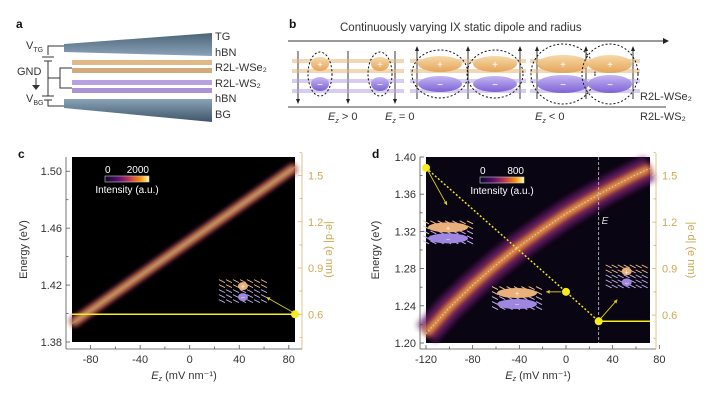 This screenshot has height=403, width=720. I want to click on y2-tick-label: 1.5, so click(669, 177).